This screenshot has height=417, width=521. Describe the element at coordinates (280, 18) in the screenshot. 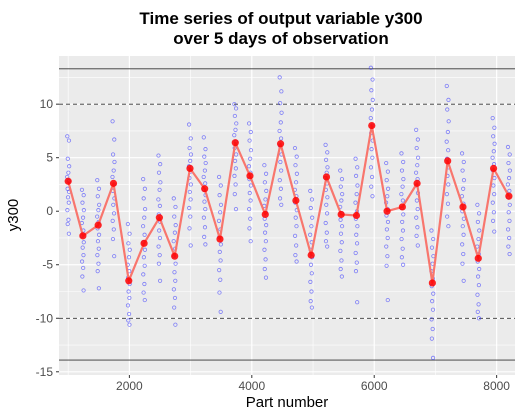

I see `chart-title: Time series of output variable y300` at that location.